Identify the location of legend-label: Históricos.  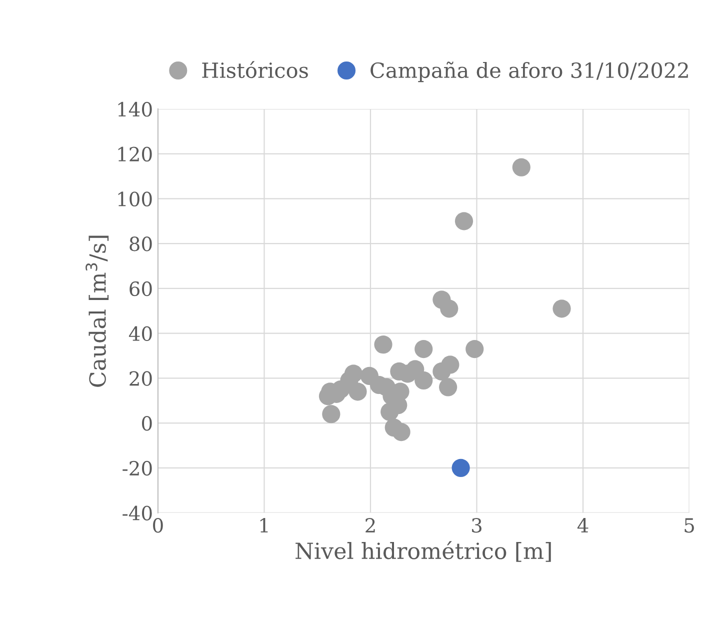
(255, 69).